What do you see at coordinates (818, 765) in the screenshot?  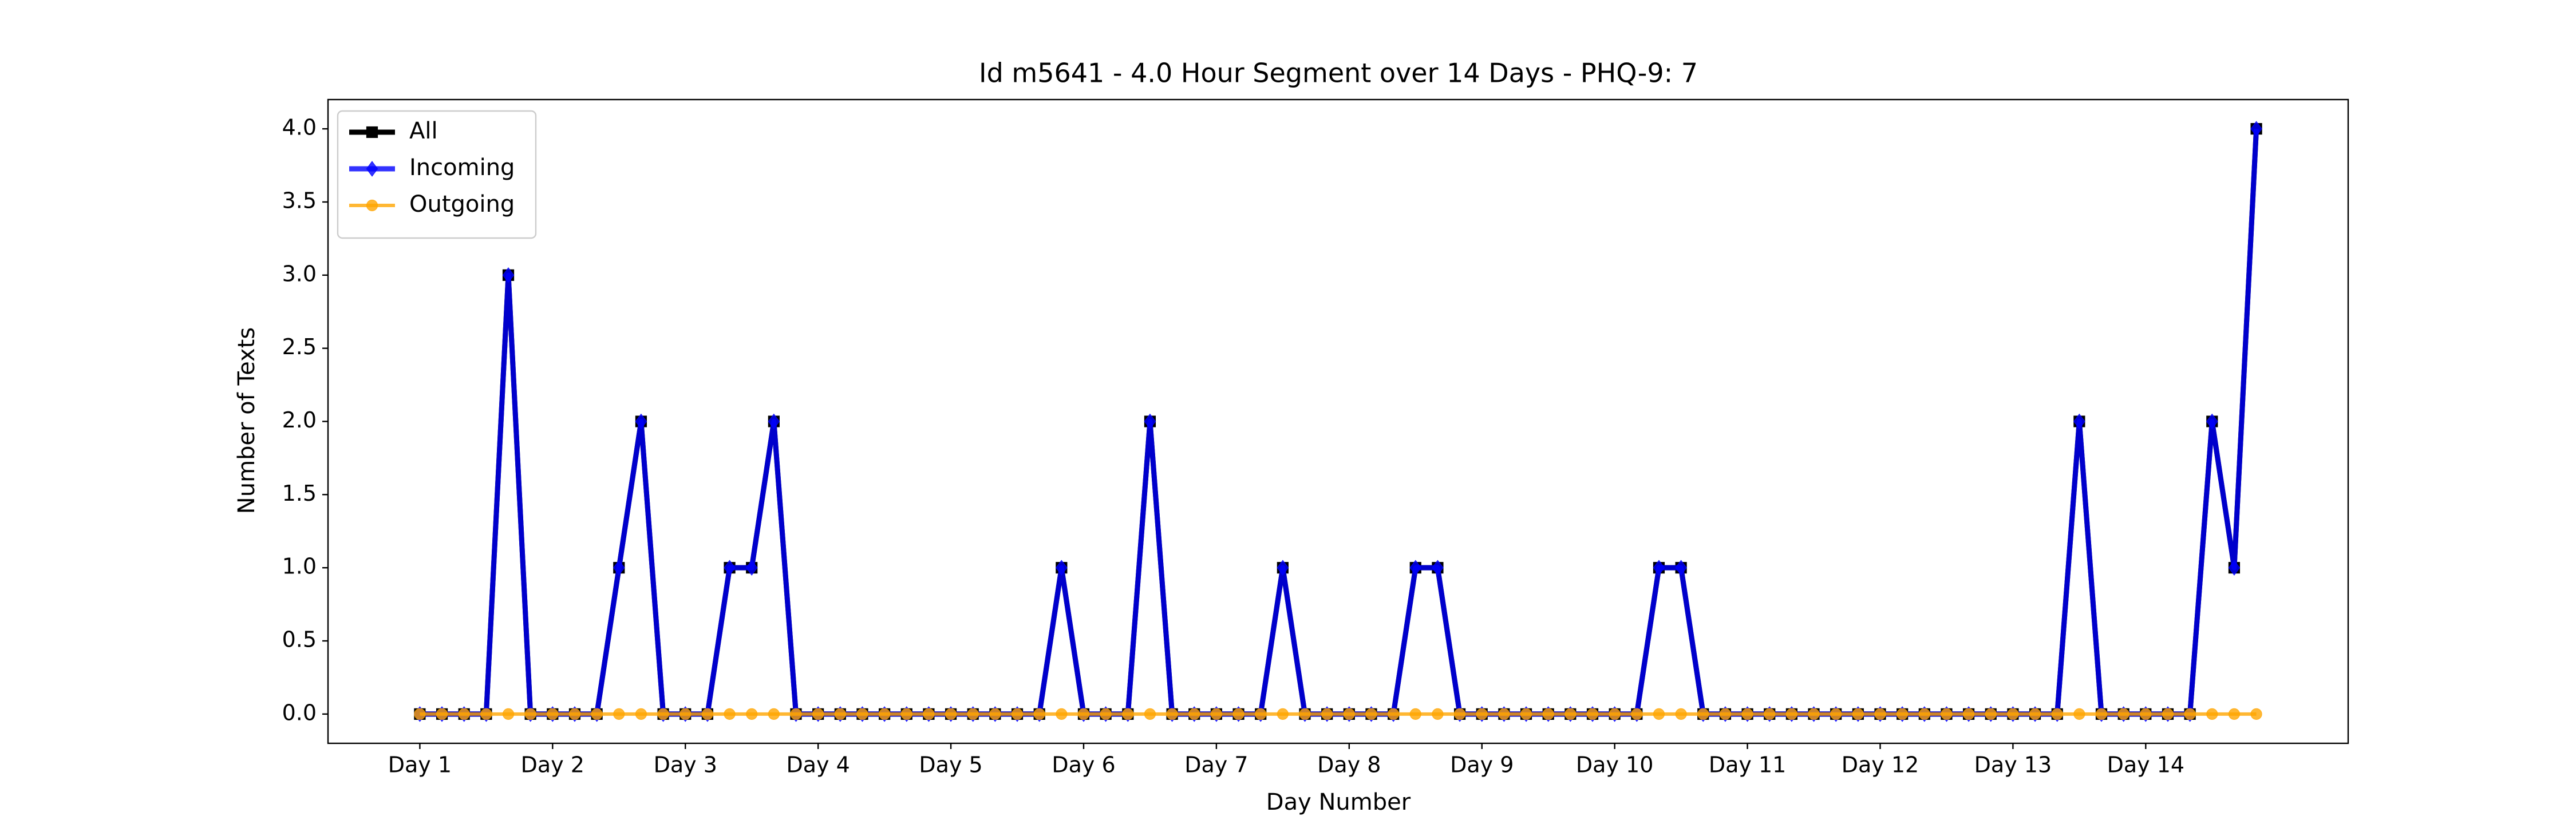 I see `x-tick-label: Day 4` at bounding box center [818, 765].